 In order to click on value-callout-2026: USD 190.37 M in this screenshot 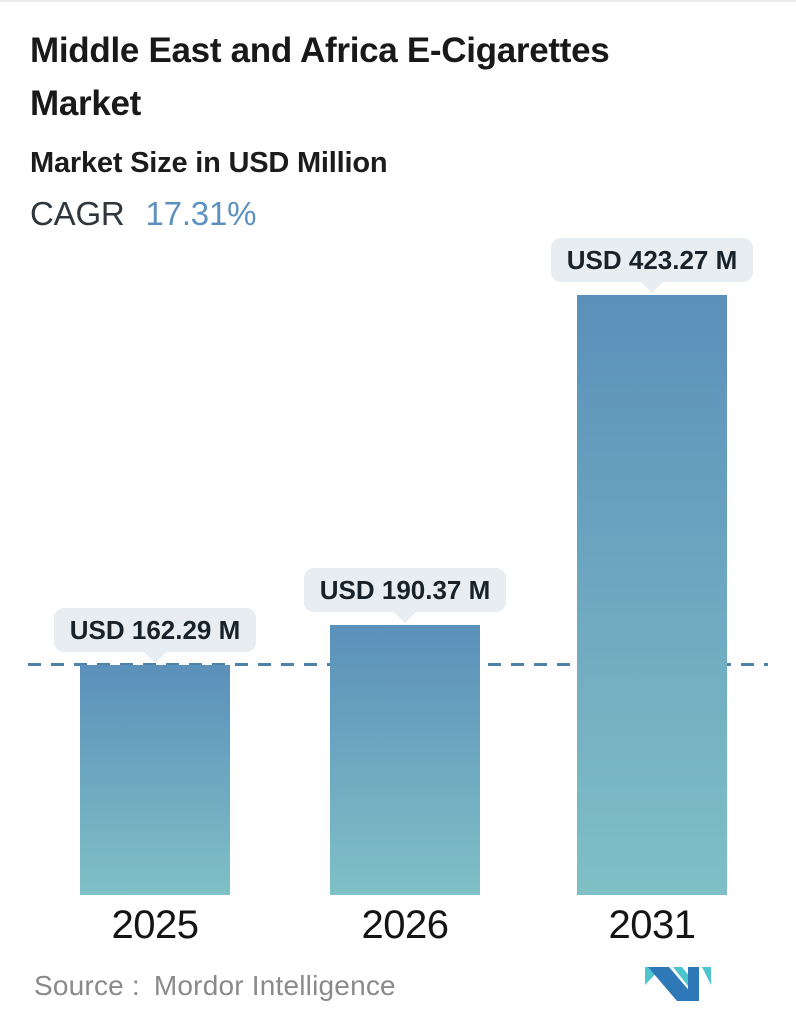, I will do `click(405, 589)`.